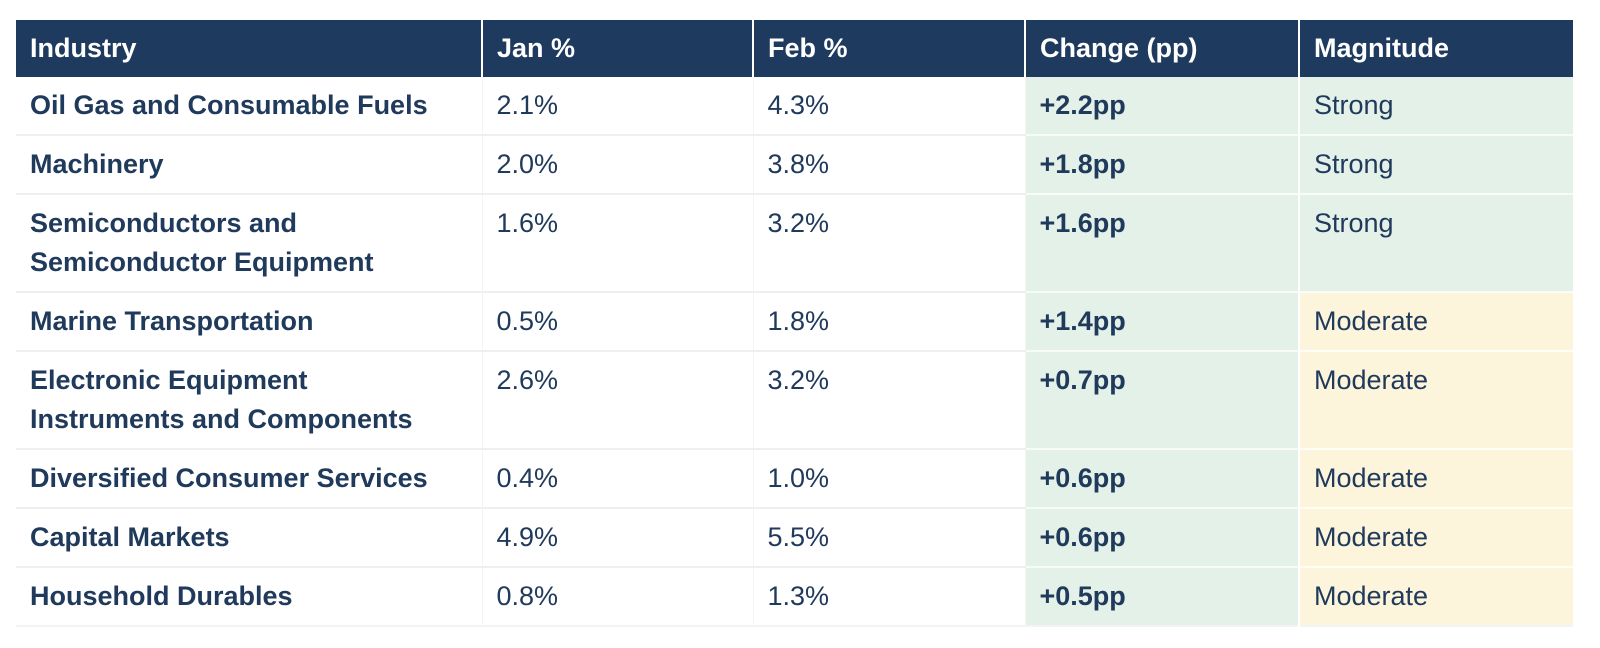 This screenshot has width=1600, height=648. I want to click on feb-cell: 4.3%, so click(889, 106).